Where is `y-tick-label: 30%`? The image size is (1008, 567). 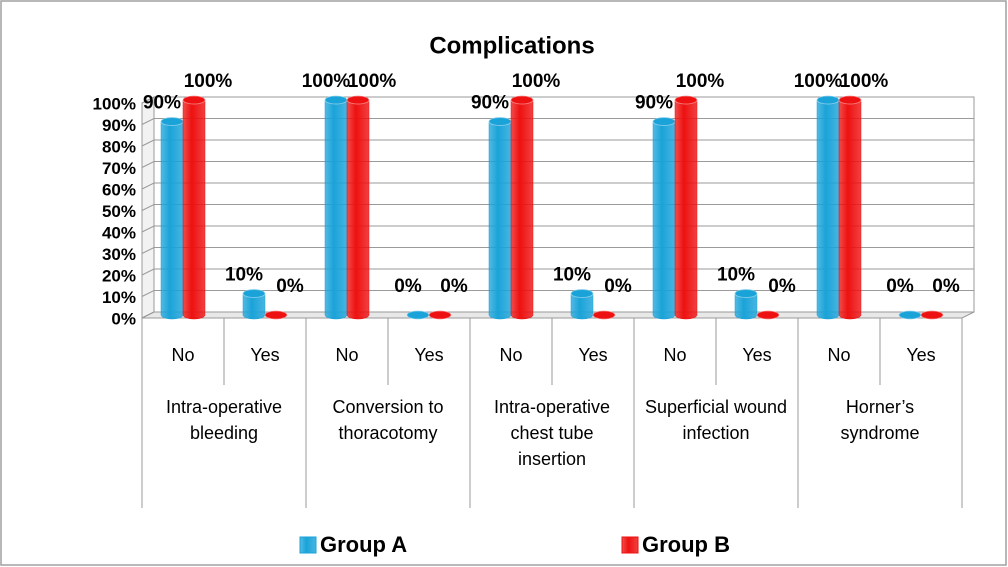
y-tick-label: 30% is located at coordinates (119, 254).